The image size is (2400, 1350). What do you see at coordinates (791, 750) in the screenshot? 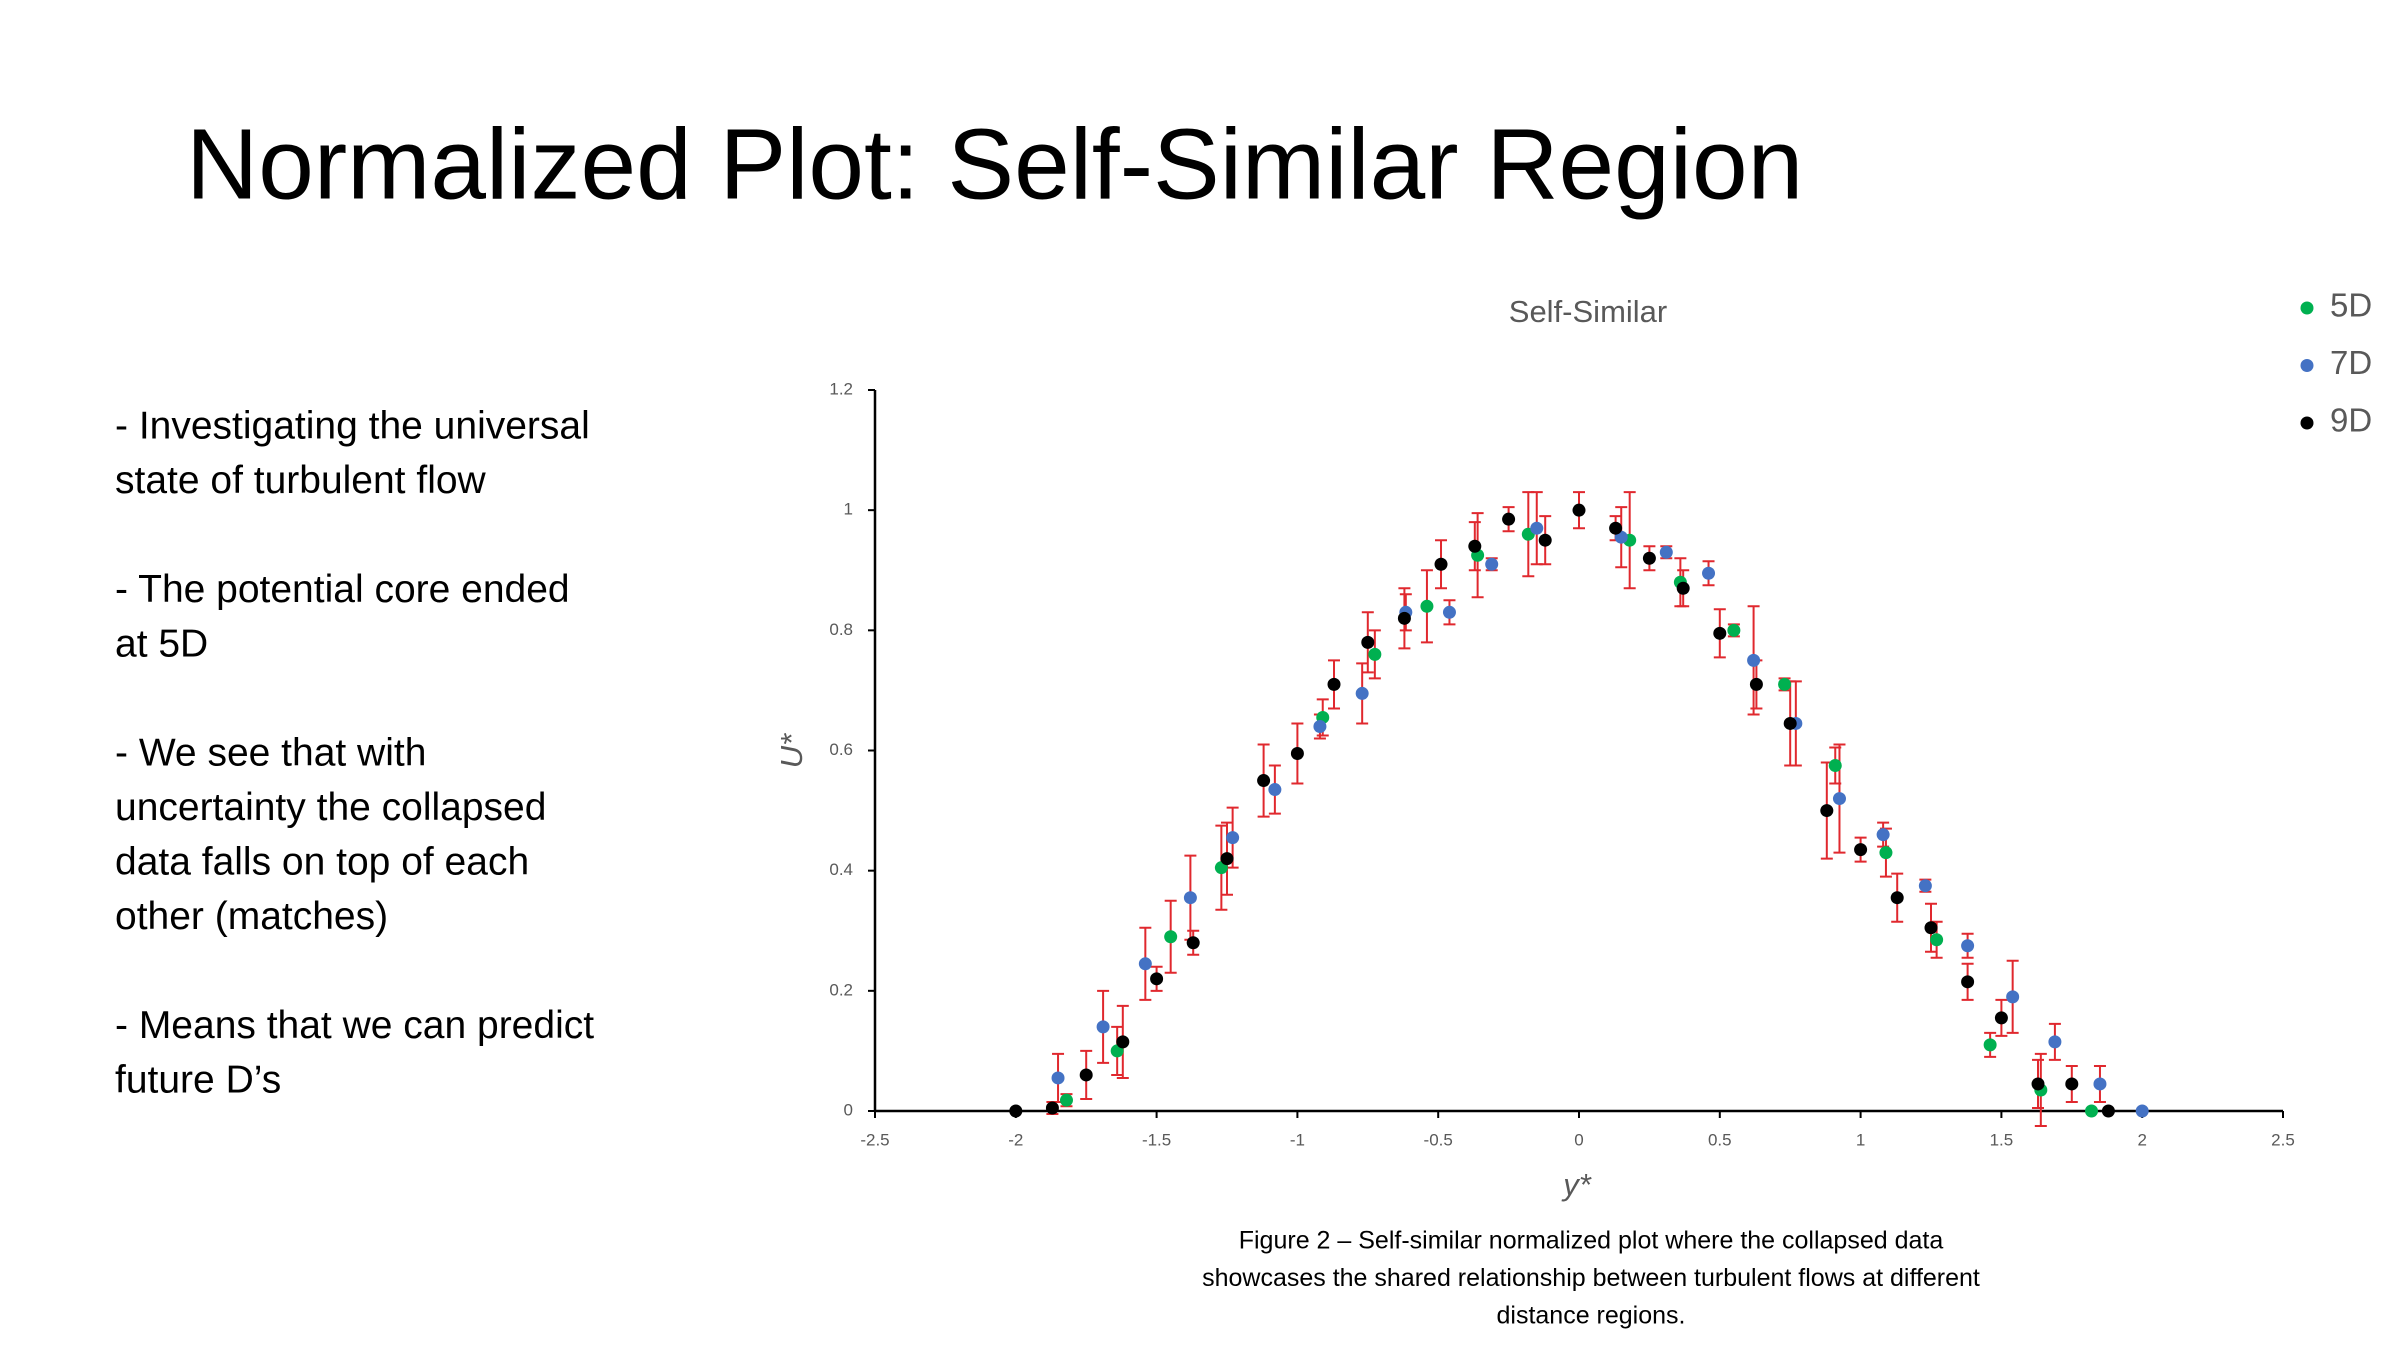
I see `y-axis-label: U*` at bounding box center [791, 750].